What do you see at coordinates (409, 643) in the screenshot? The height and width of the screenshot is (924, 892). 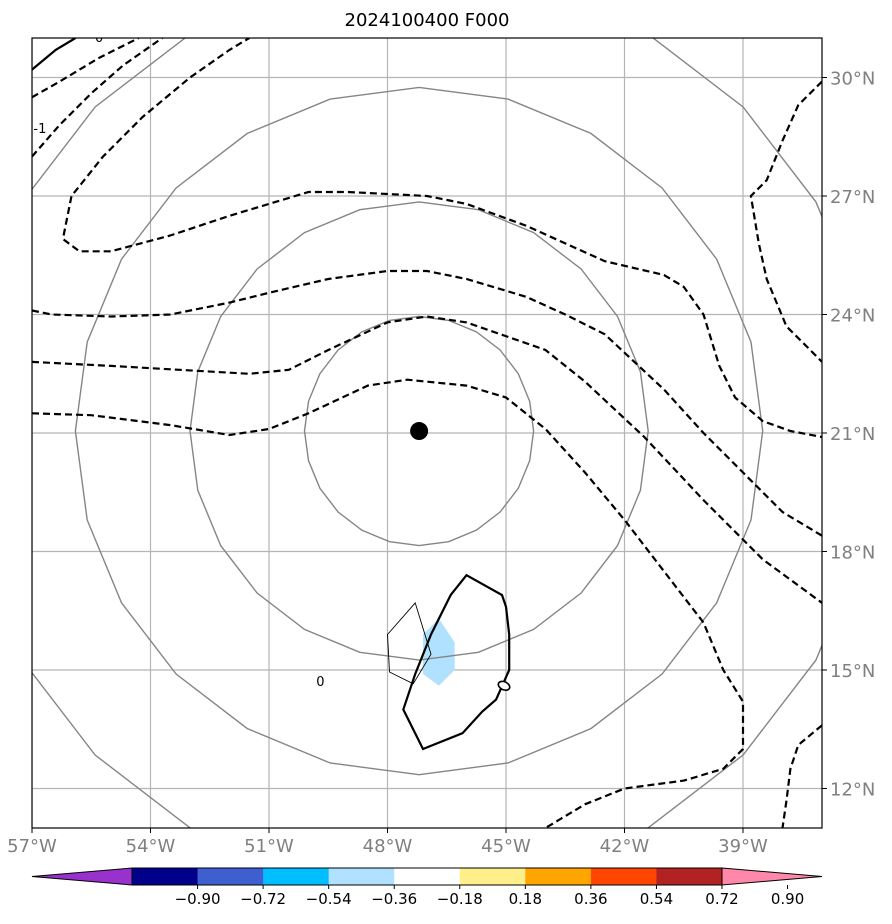 I see `thin-contour` at bounding box center [409, 643].